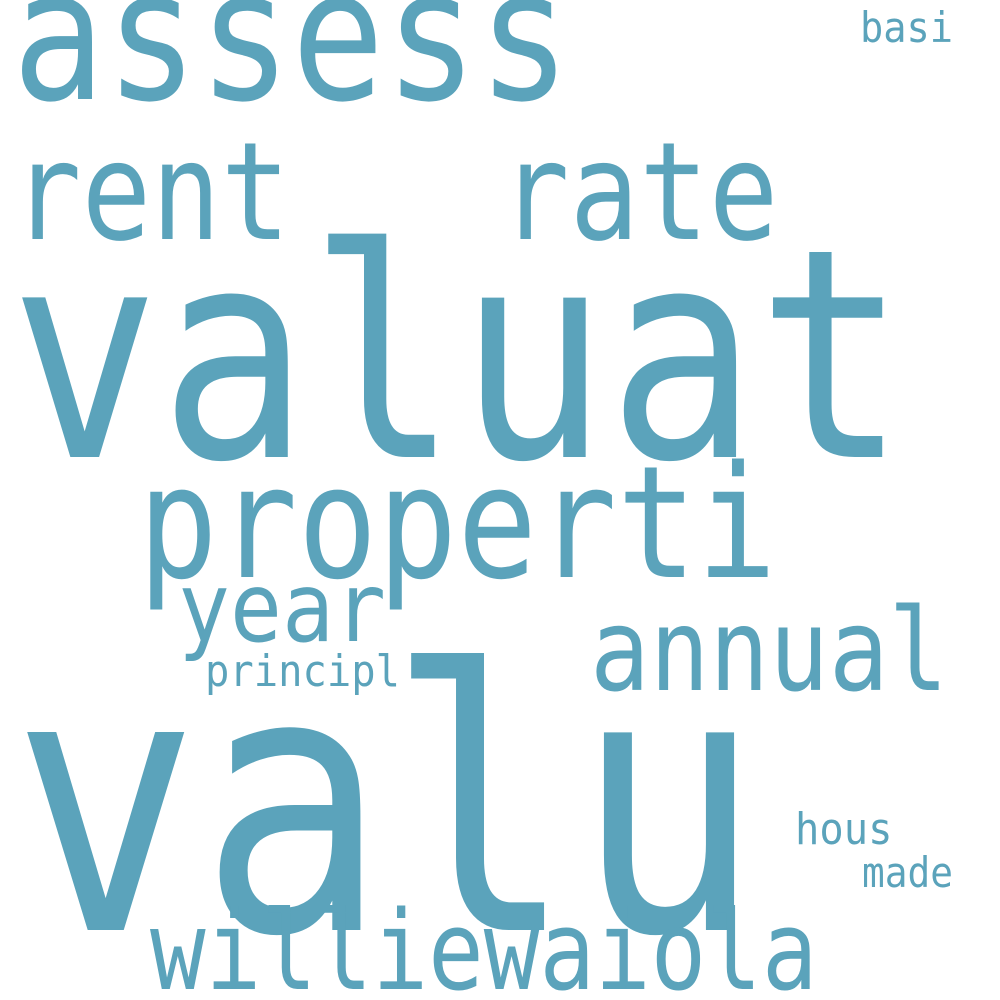 This screenshot has height=1000, width=1000. What do you see at coordinates (151, 193) in the screenshot?
I see `word-rent: rent` at bounding box center [151, 193].